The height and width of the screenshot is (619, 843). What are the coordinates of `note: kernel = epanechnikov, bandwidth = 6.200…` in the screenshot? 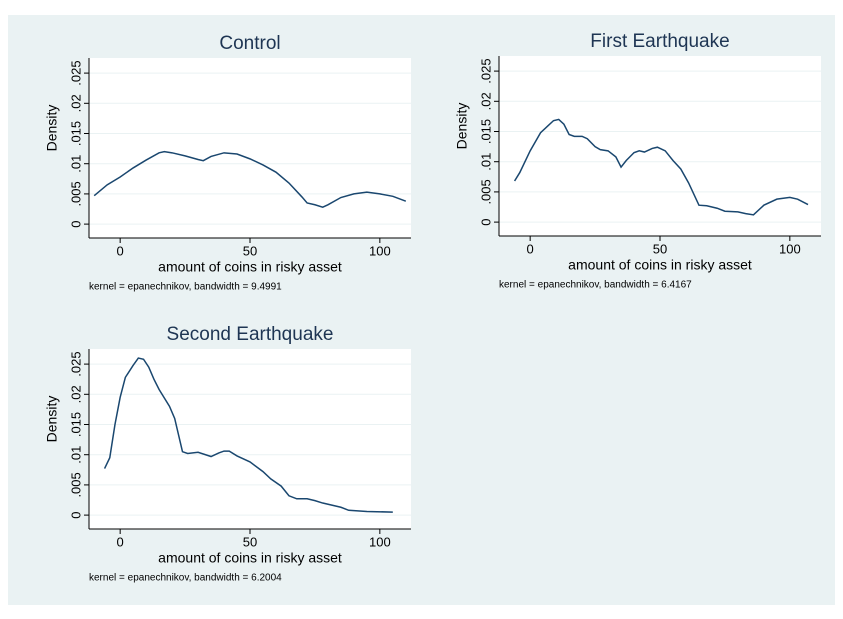 It's located at (185, 578).